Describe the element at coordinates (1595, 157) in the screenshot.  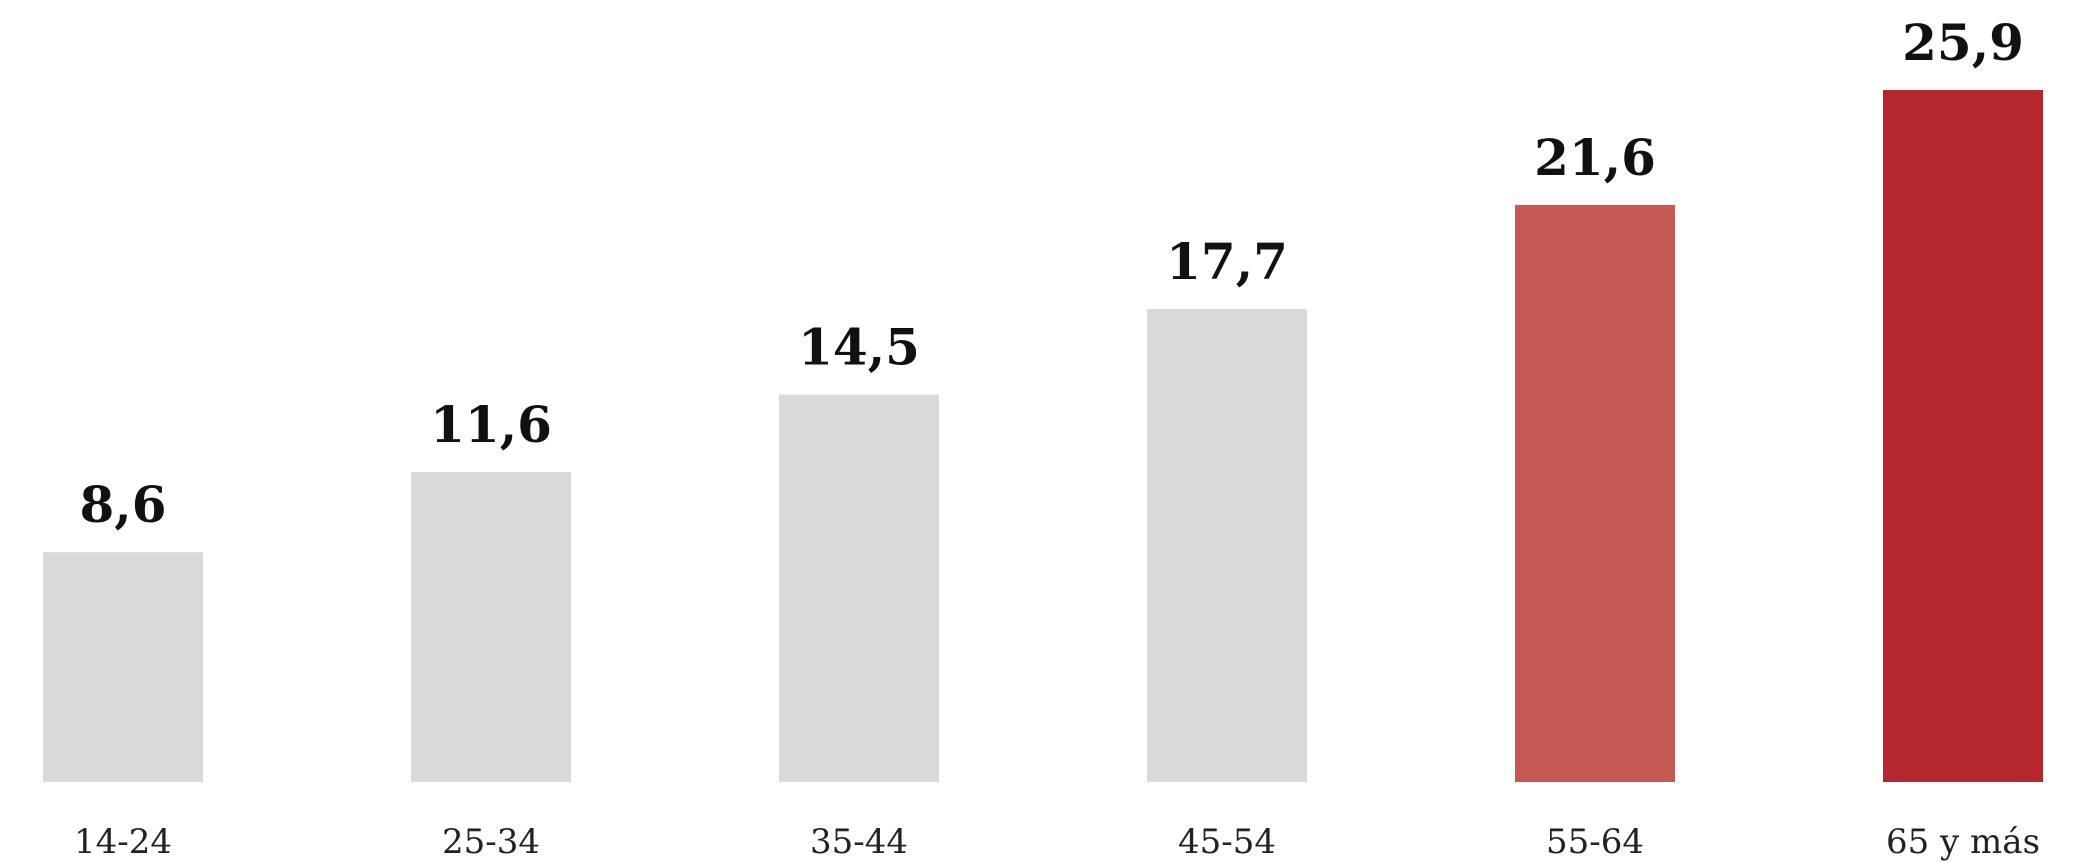
I see `value-label-5: 21,6` at that location.